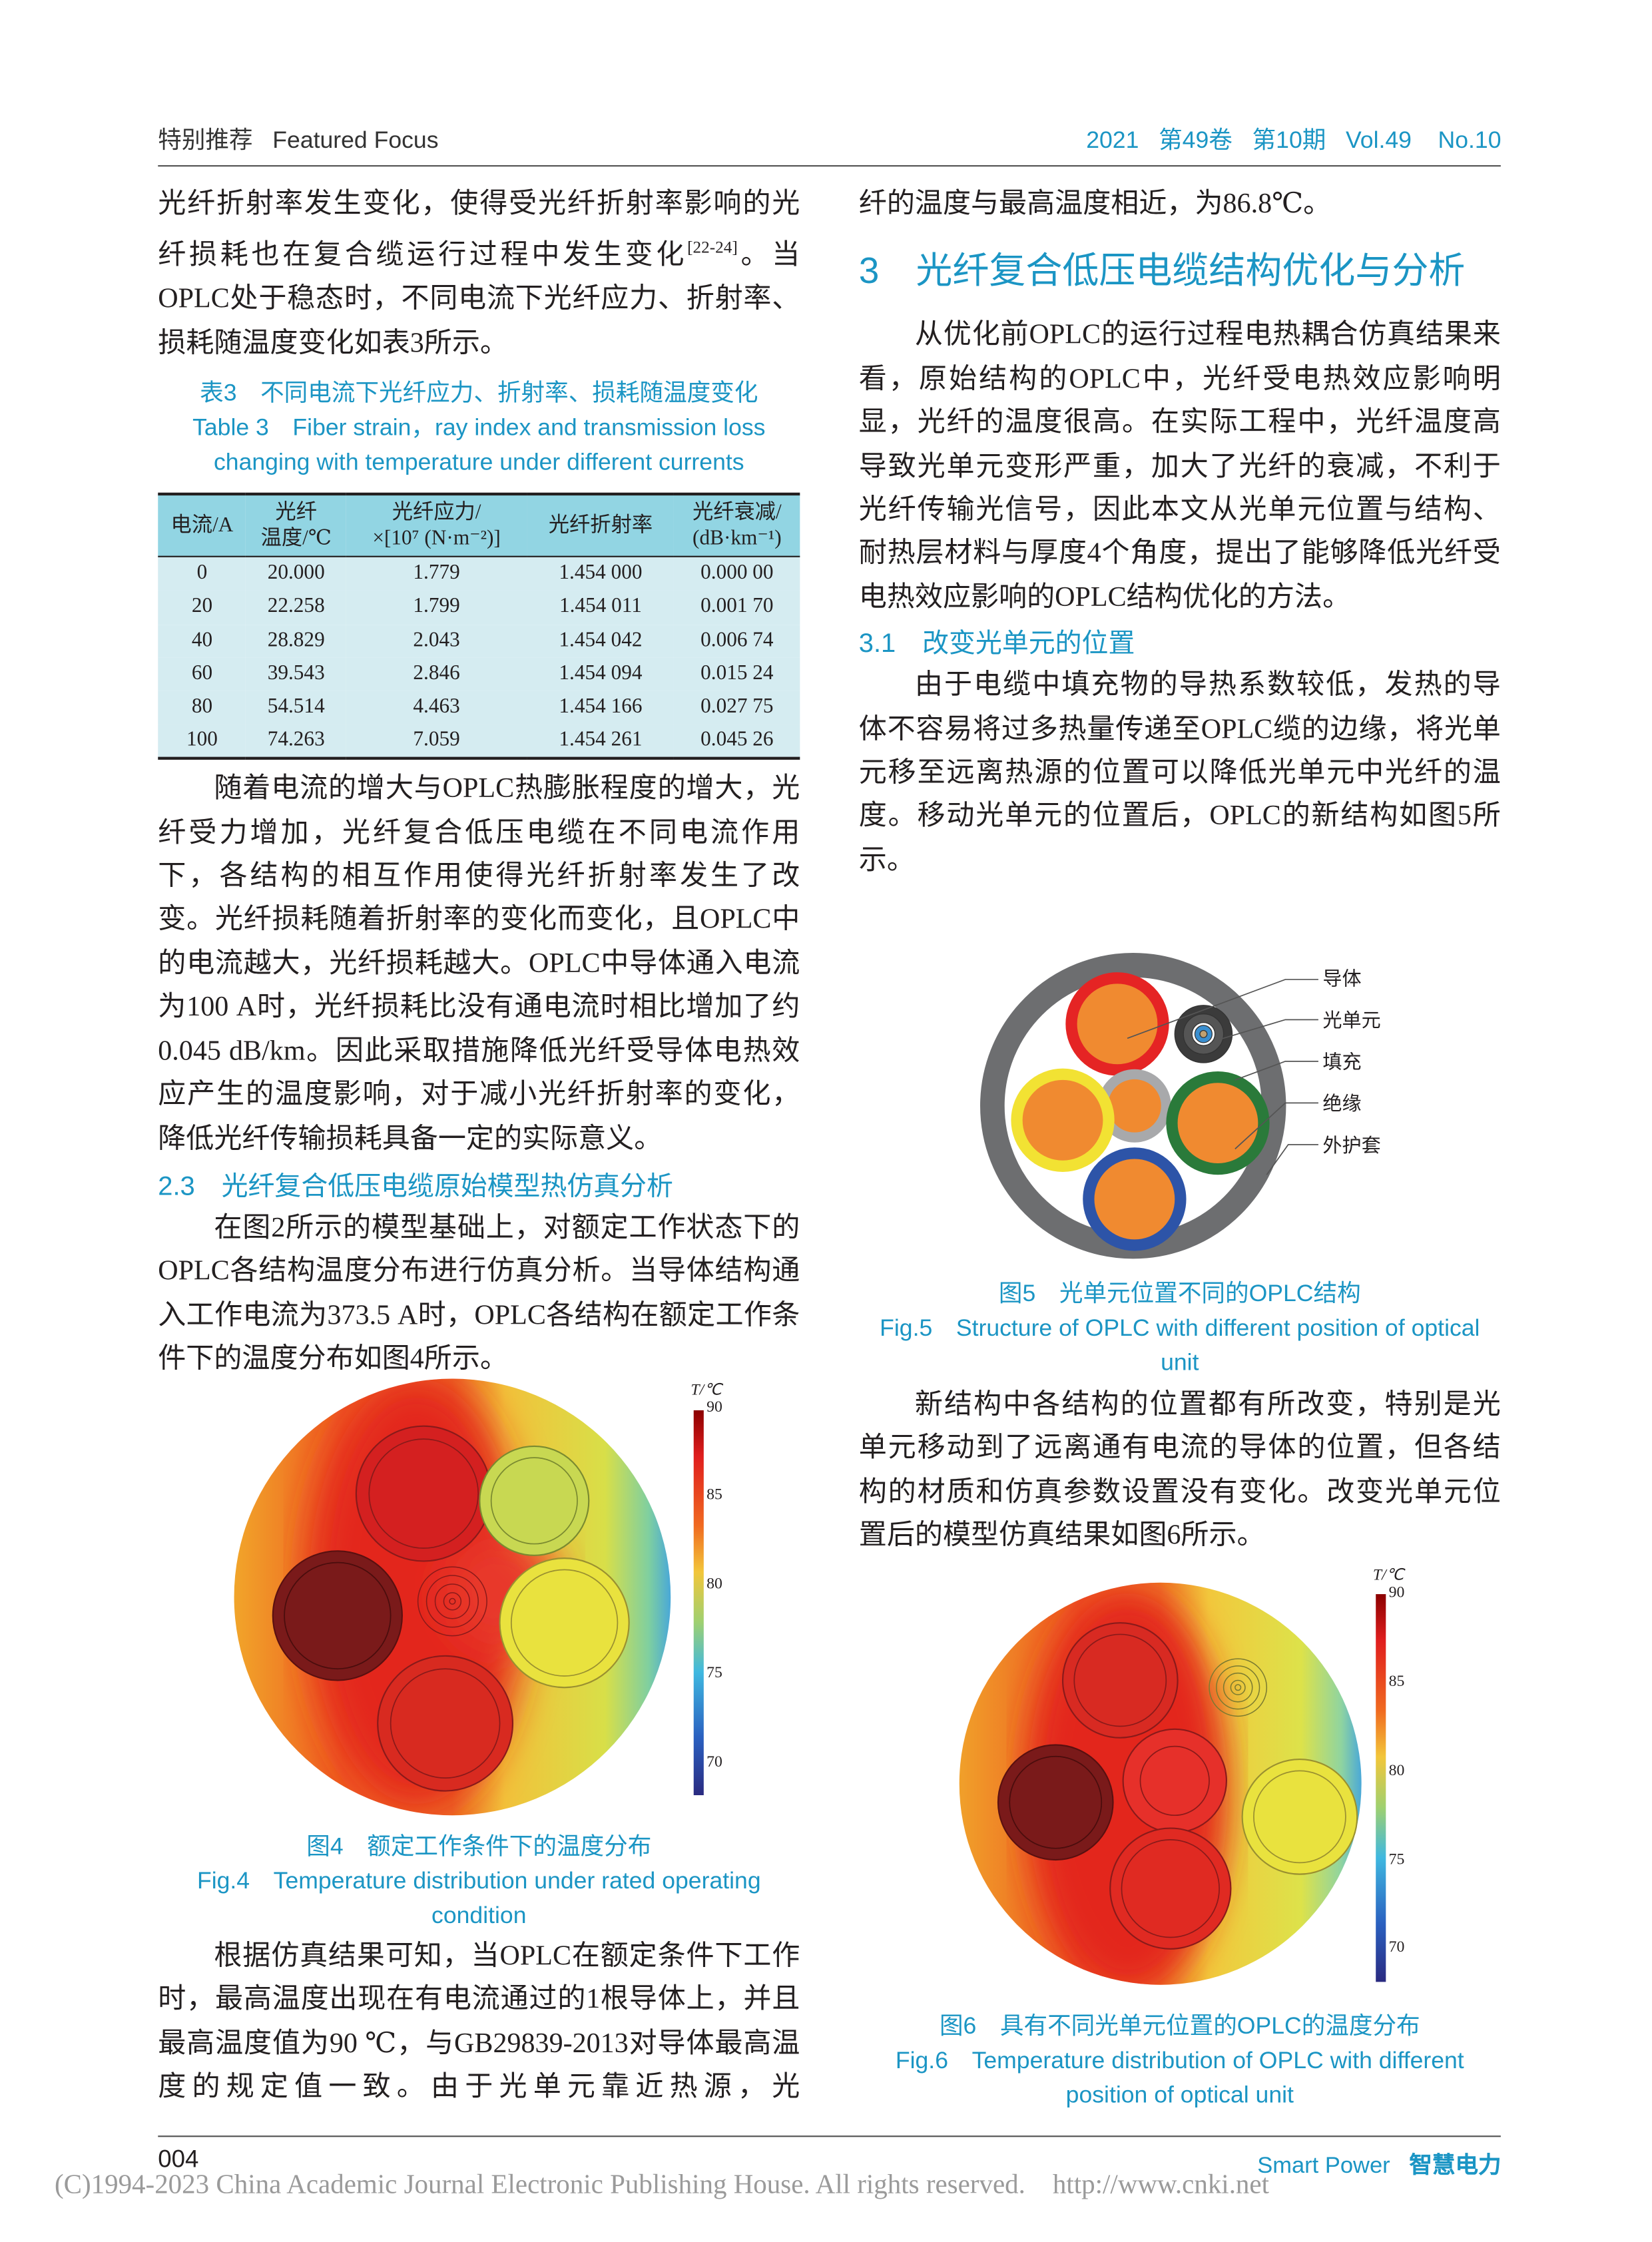 The height and width of the screenshot is (2242, 1652). I want to click on fig4-colorbar, so click(698, 1603).